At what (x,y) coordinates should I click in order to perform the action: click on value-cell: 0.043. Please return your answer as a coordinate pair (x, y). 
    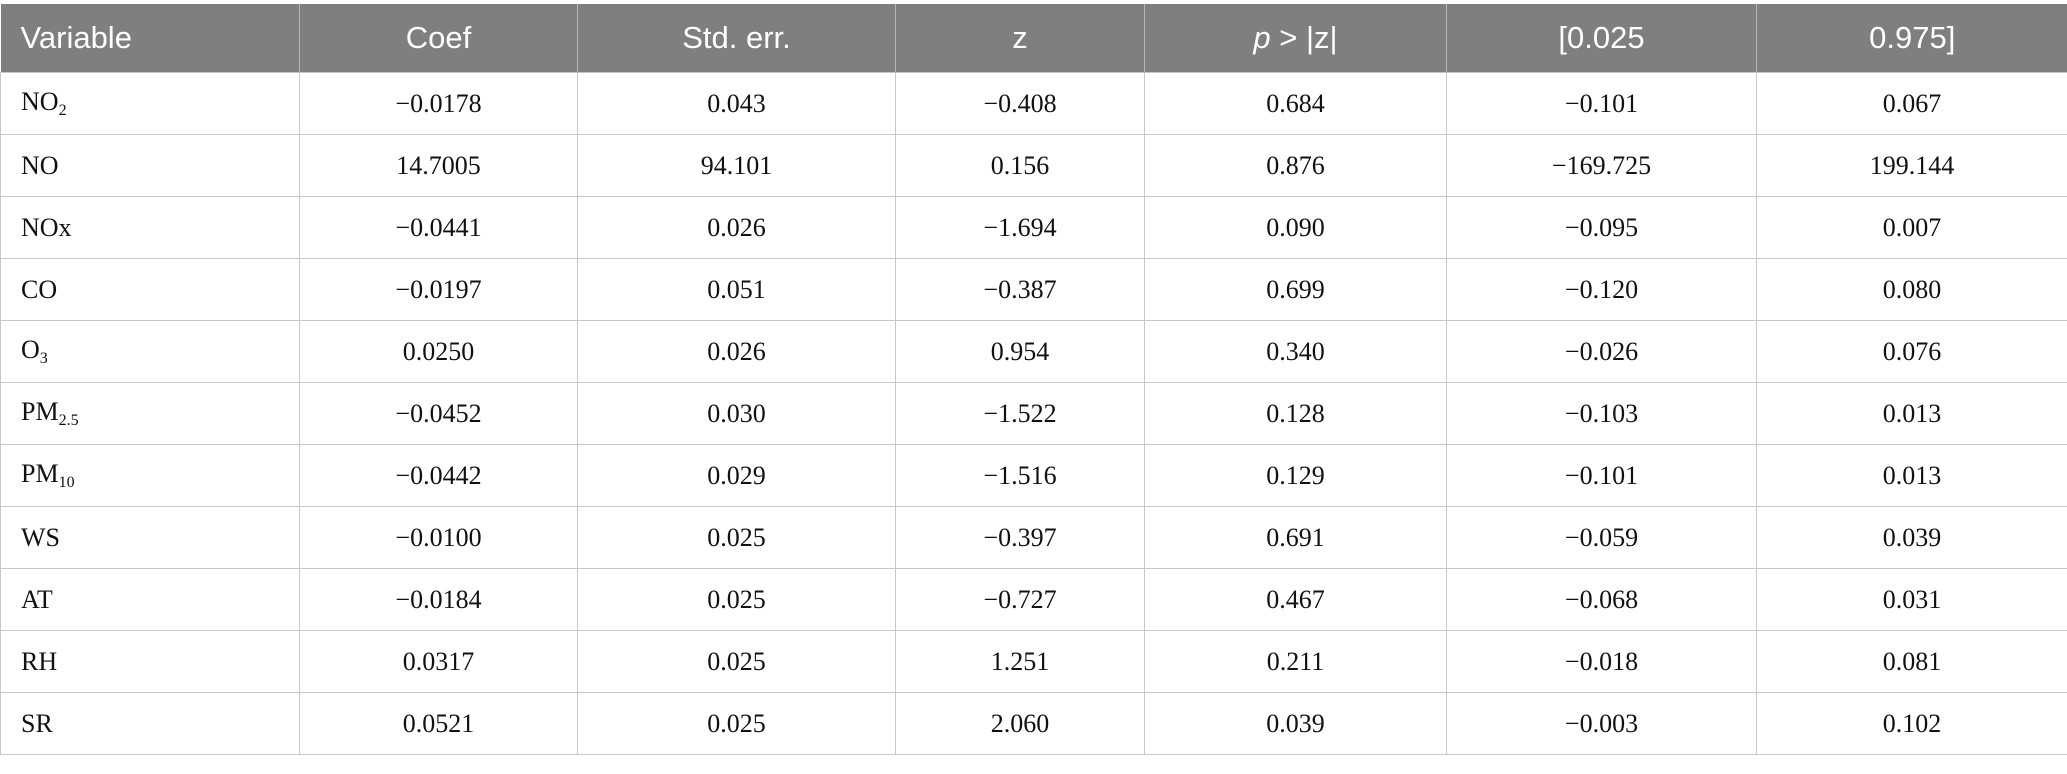
    Looking at the image, I should click on (736, 103).